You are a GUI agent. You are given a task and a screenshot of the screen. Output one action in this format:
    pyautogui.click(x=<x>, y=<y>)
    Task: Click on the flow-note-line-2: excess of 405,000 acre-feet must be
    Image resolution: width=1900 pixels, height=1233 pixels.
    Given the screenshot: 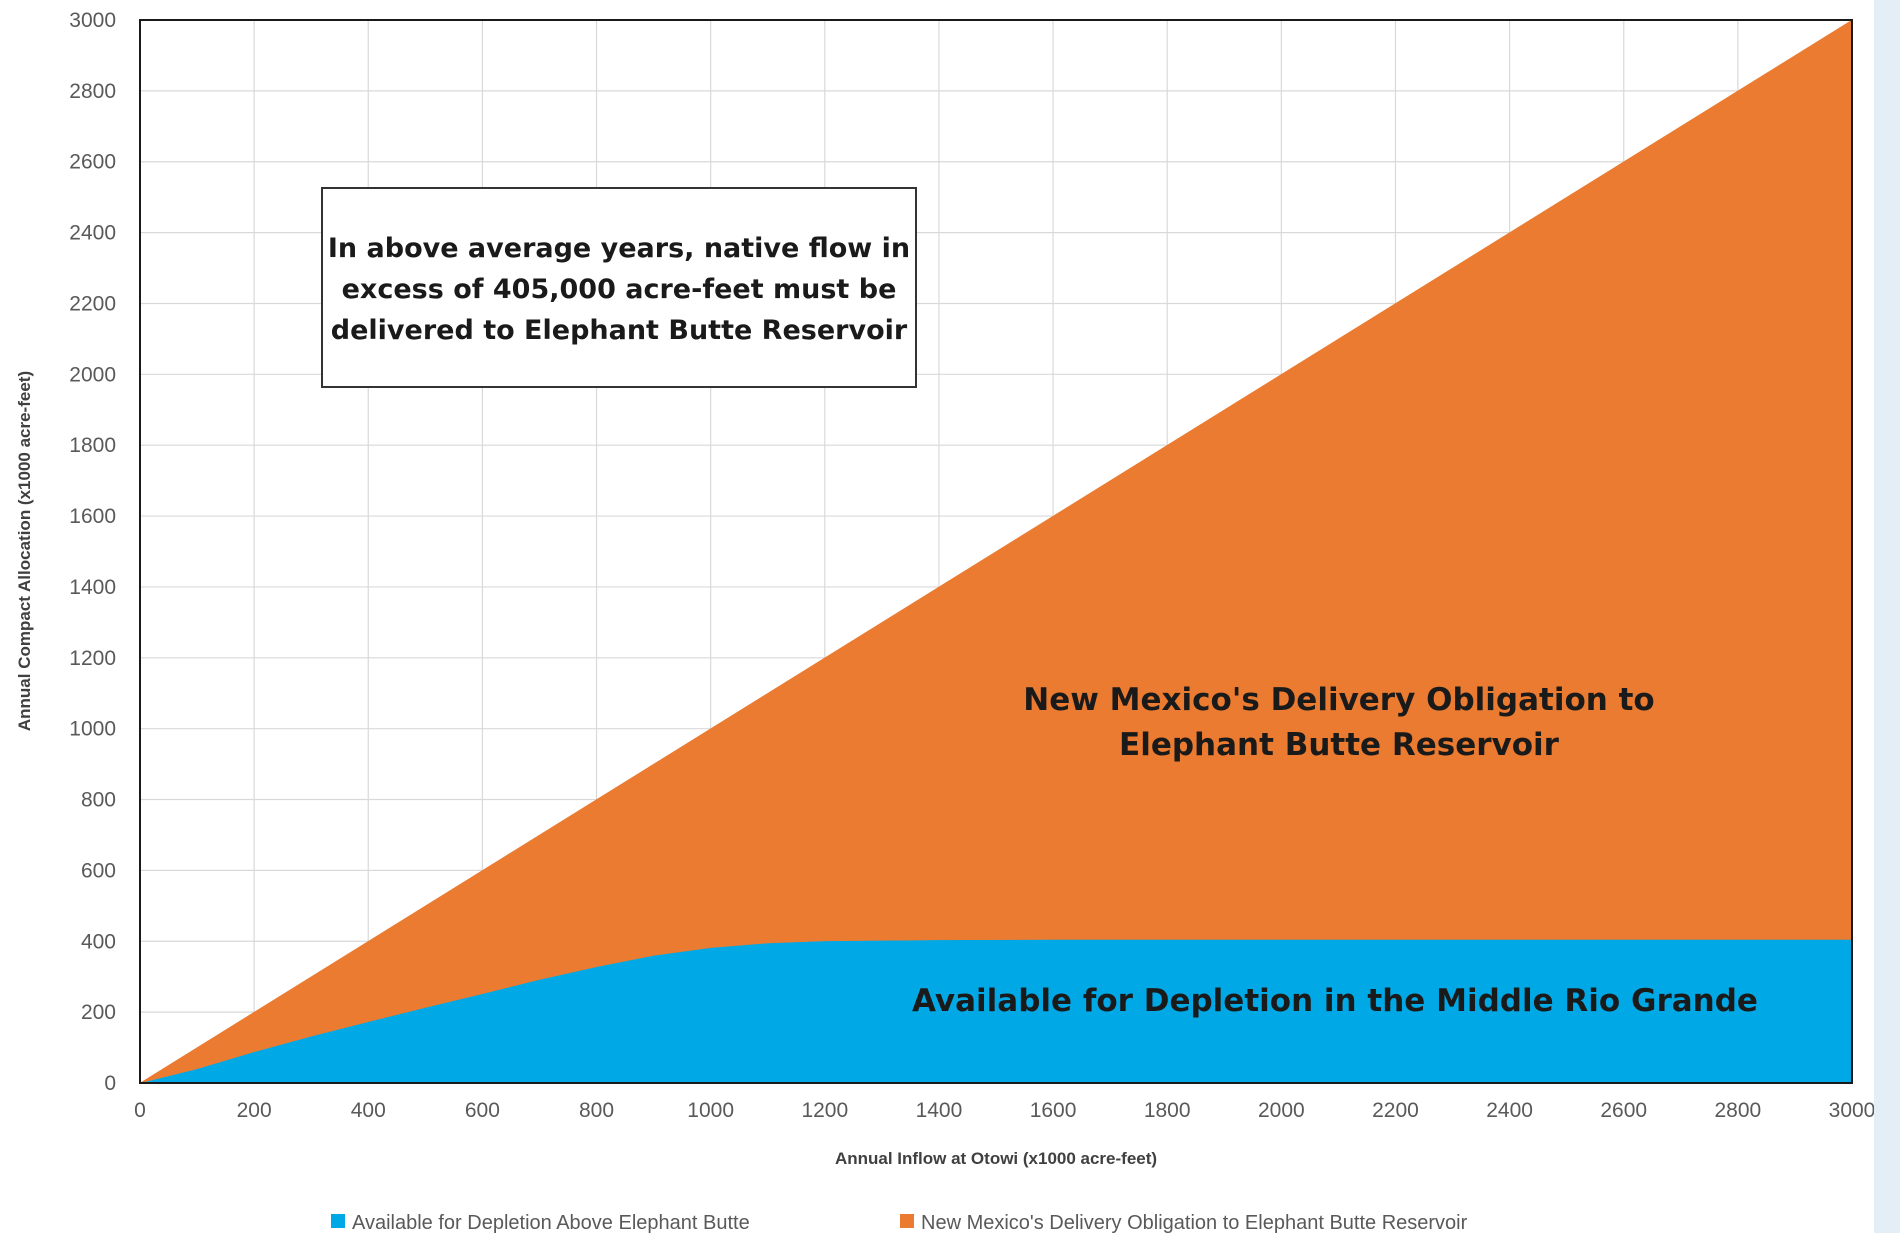 What is the action you would take?
    pyautogui.click(x=619, y=289)
    